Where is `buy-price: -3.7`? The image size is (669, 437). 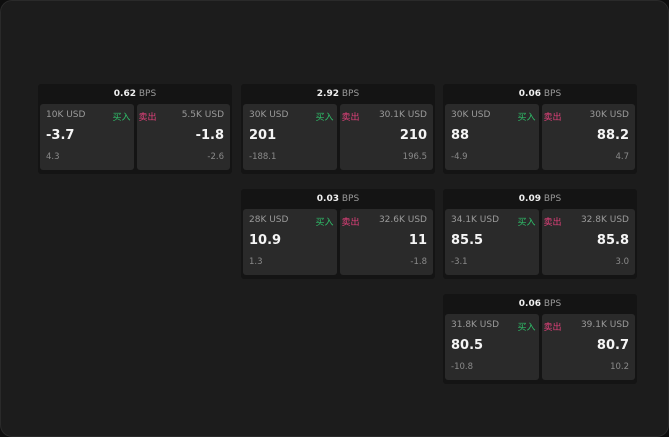
buy-price: -3.7 is located at coordinates (60, 135).